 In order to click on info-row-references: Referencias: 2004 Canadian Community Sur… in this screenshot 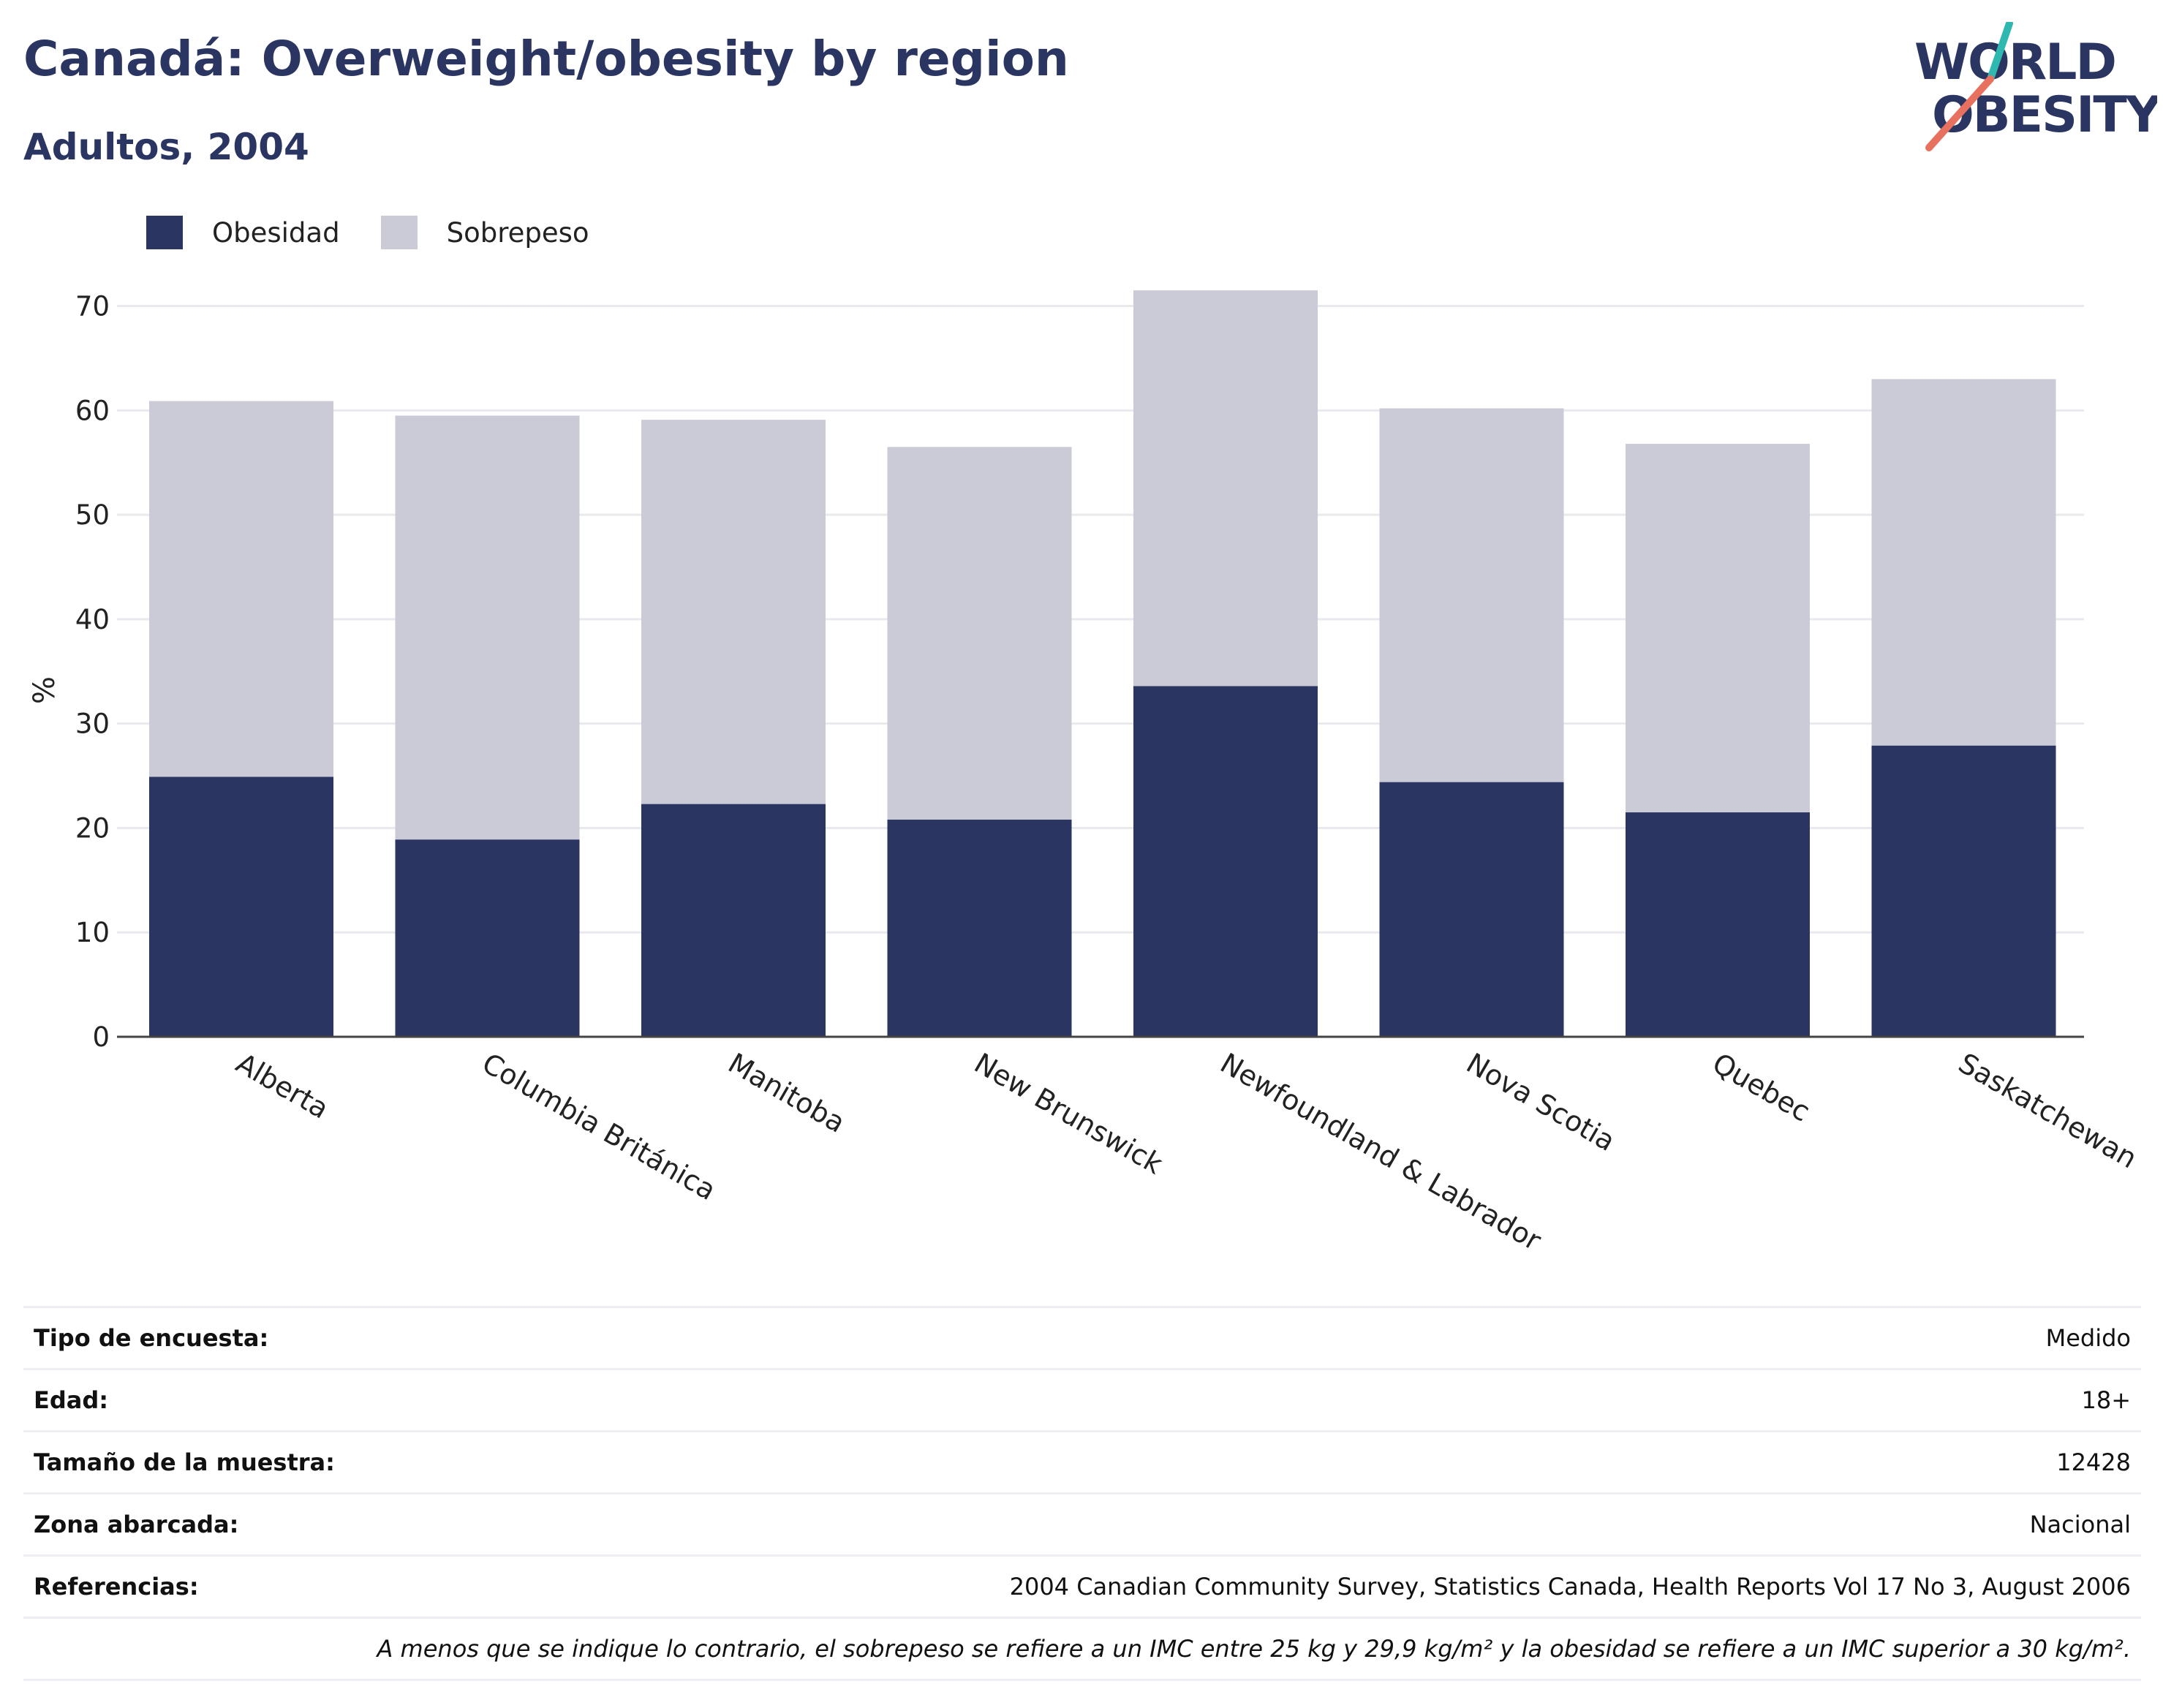, I will do `click(1082, 1585)`.